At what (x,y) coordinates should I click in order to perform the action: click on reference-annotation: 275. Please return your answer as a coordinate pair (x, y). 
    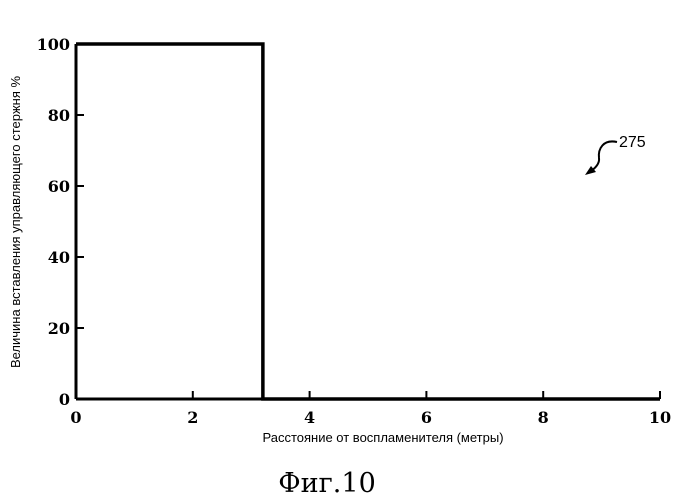
    Looking at the image, I should click on (615, 154).